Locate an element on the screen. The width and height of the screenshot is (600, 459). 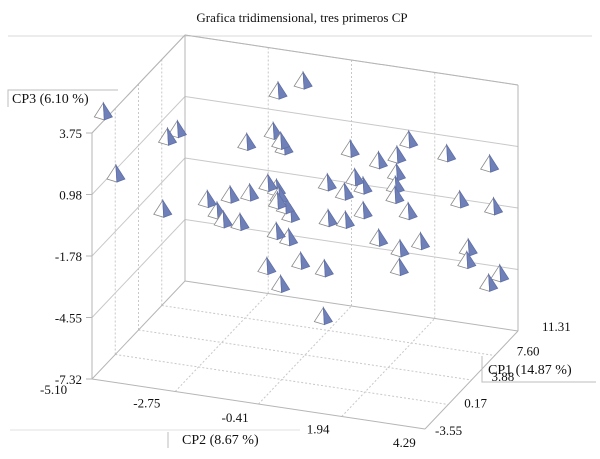
z-axis-ticks: -7.32 -4.55 -1.78 0.98 3.75 is located at coordinates (73, 256).